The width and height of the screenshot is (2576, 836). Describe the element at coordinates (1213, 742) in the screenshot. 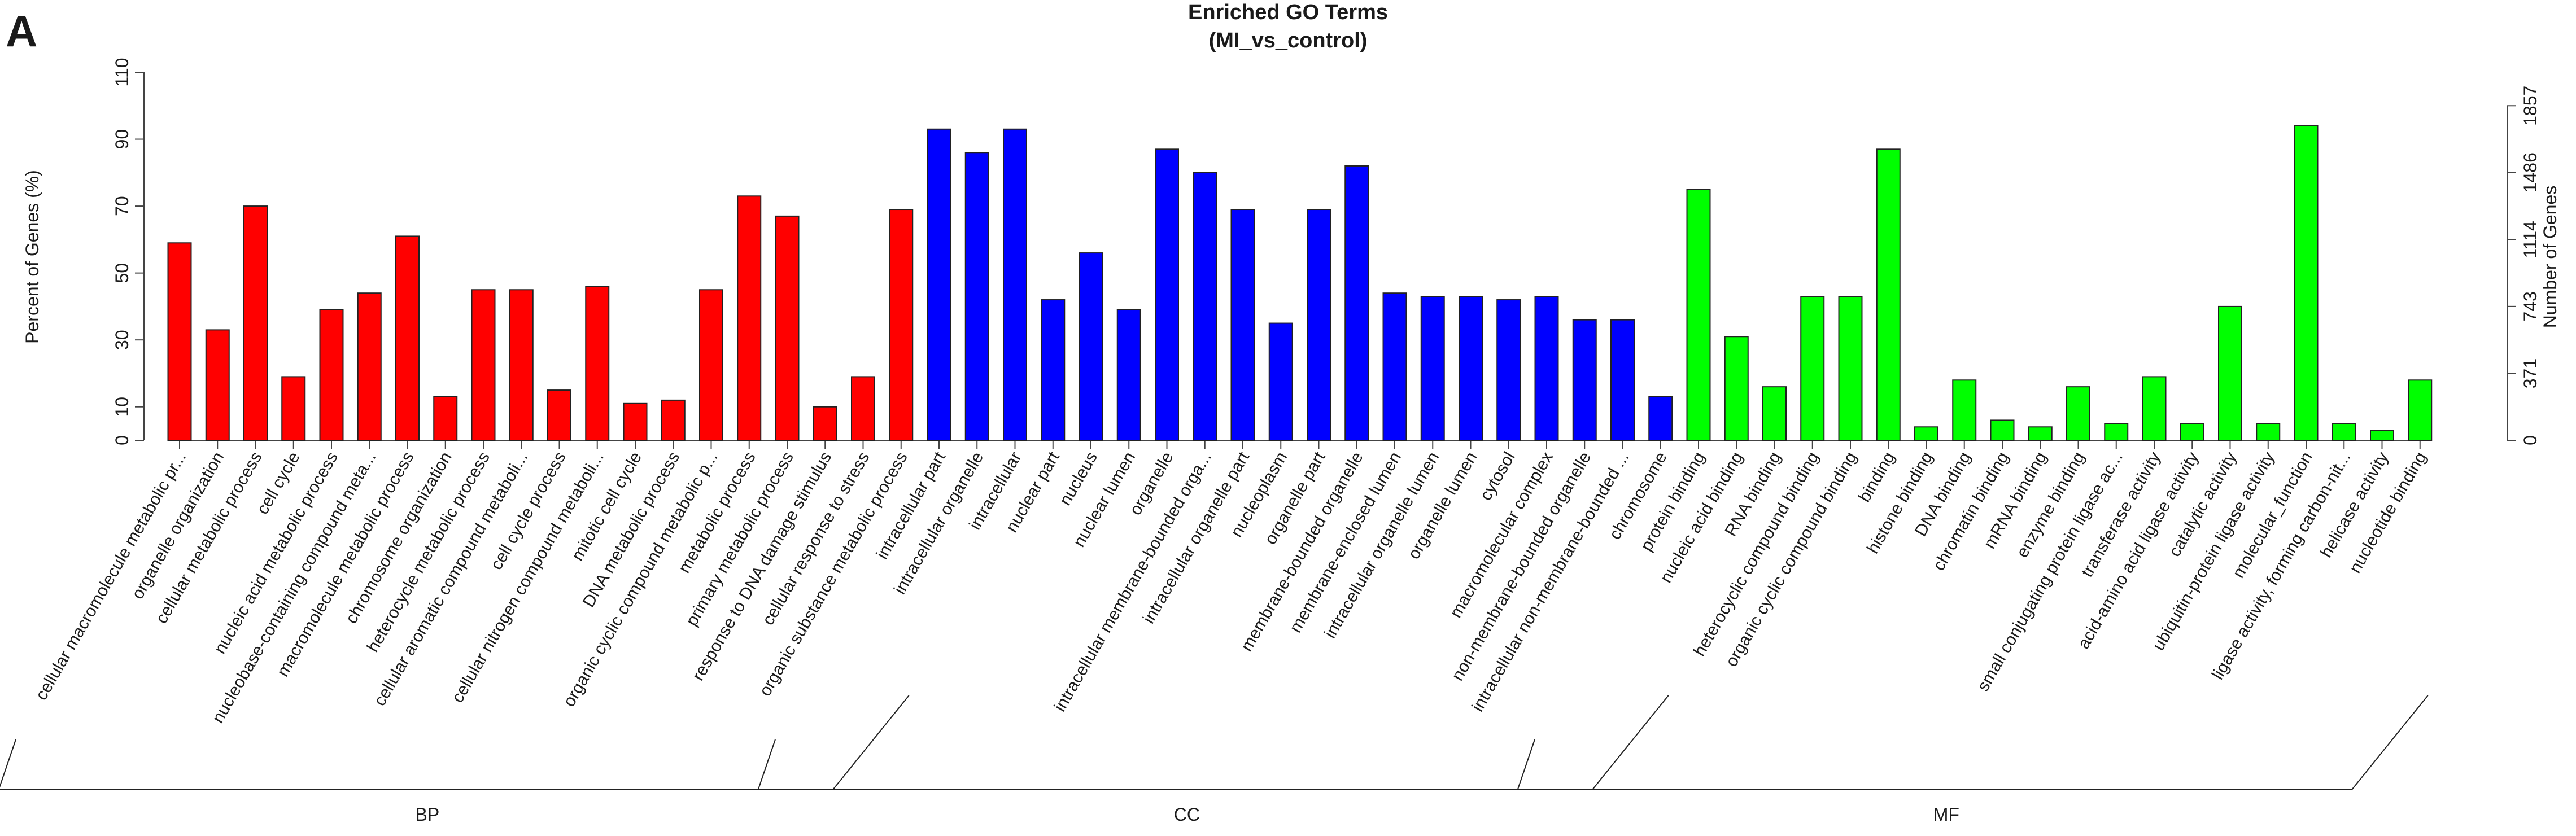

I see `group-bracket-cc` at that location.